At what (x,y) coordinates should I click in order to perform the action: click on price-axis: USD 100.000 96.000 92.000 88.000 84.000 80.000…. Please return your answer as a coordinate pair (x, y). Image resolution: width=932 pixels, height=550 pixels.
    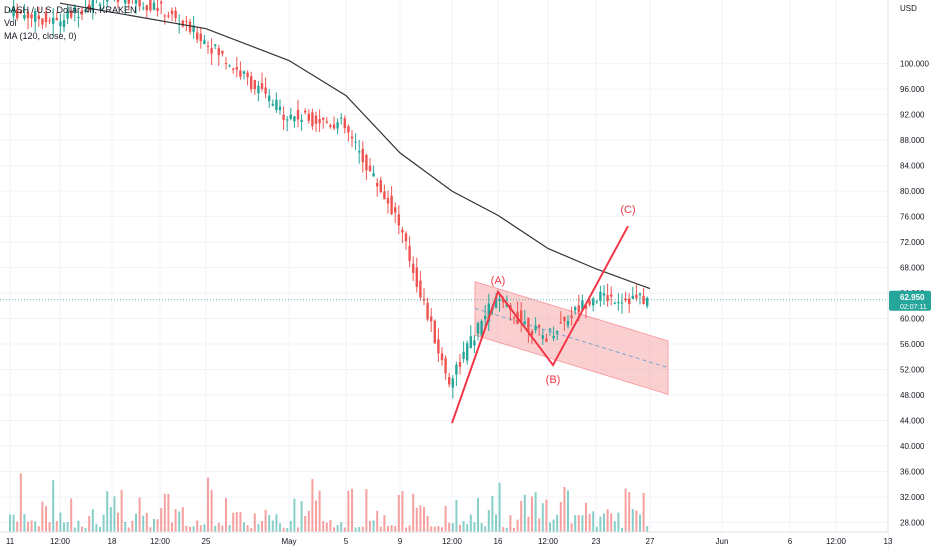
    Looking at the image, I should click on (909, 275).